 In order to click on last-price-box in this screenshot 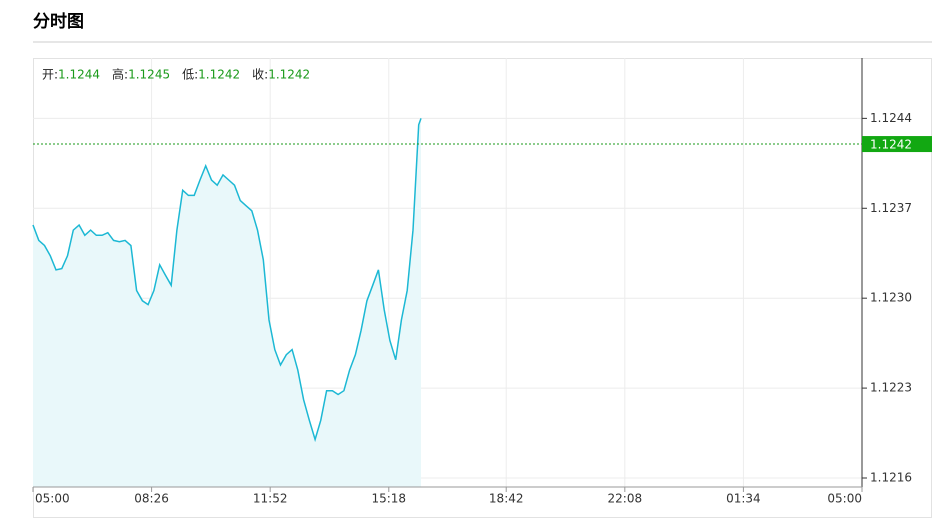, I will do `click(897, 144)`.